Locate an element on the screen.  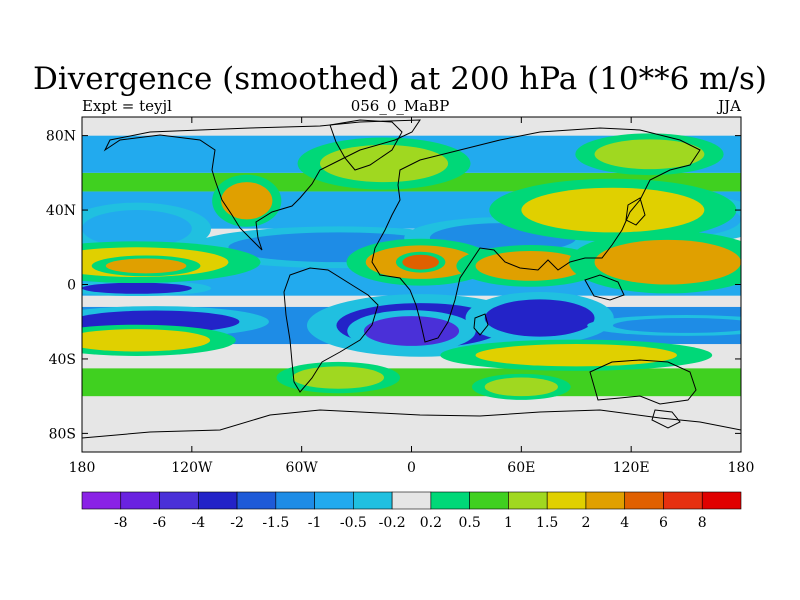
colorbar-label: -4 is located at coordinates (198, 523).